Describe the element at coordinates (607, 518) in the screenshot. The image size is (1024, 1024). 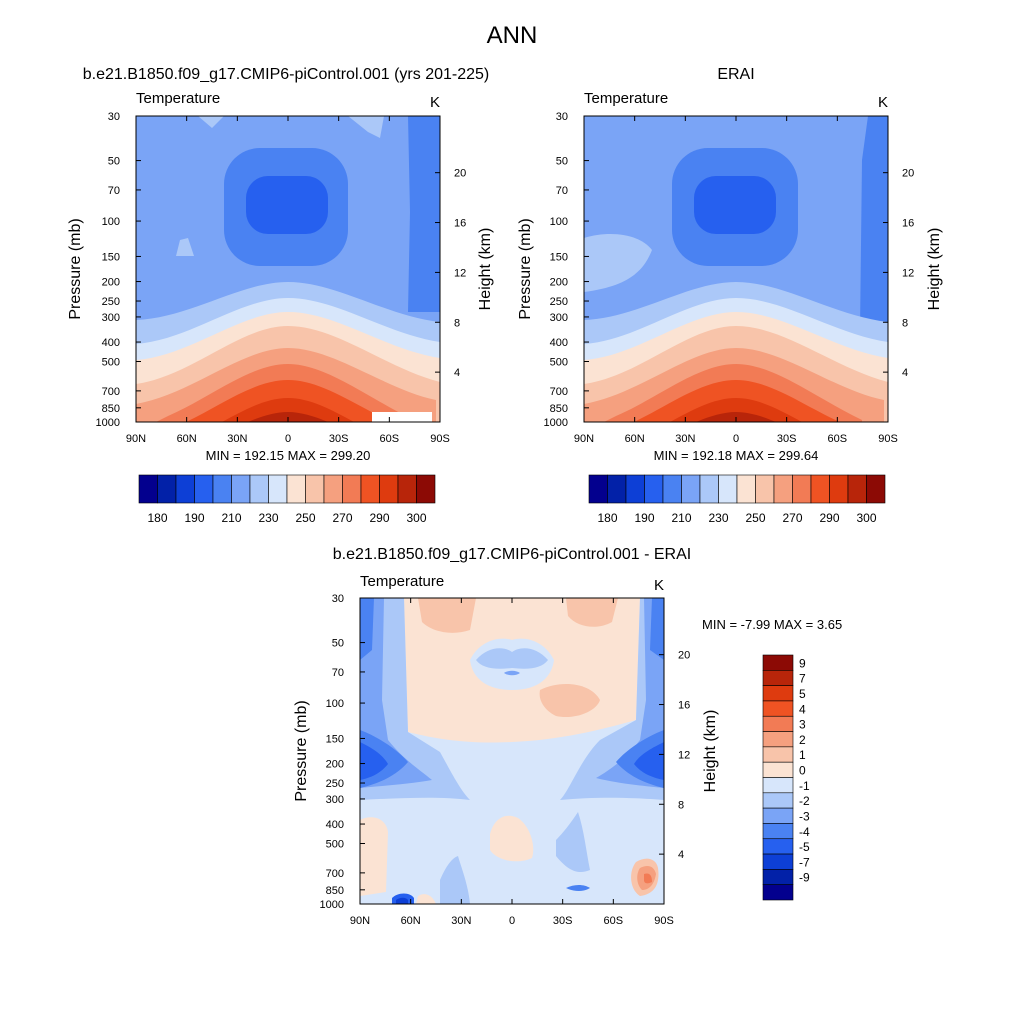
I see `colorbar-label: 180` at that location.